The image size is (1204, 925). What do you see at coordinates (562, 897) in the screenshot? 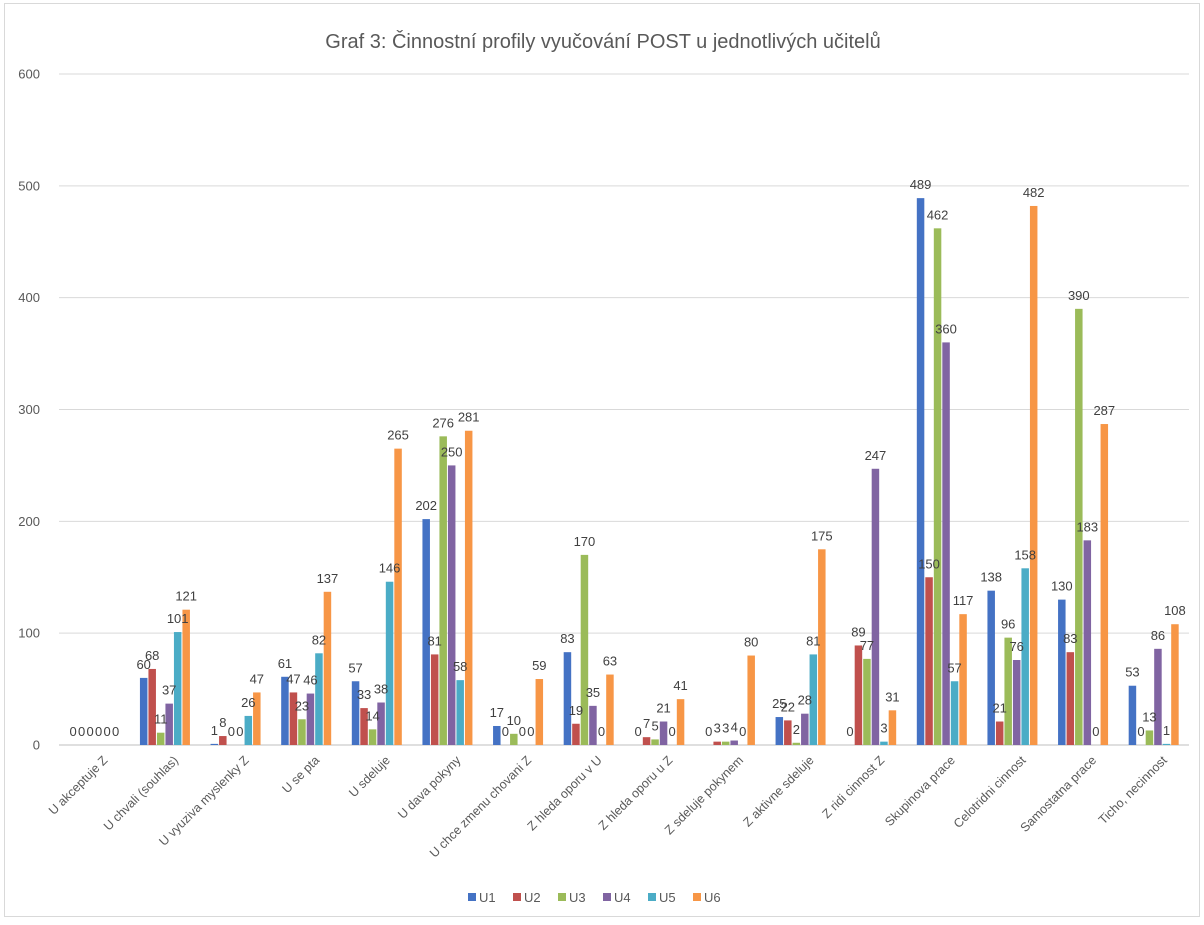
I see `legend-swatch-u3` at bounding box center [562, 897].